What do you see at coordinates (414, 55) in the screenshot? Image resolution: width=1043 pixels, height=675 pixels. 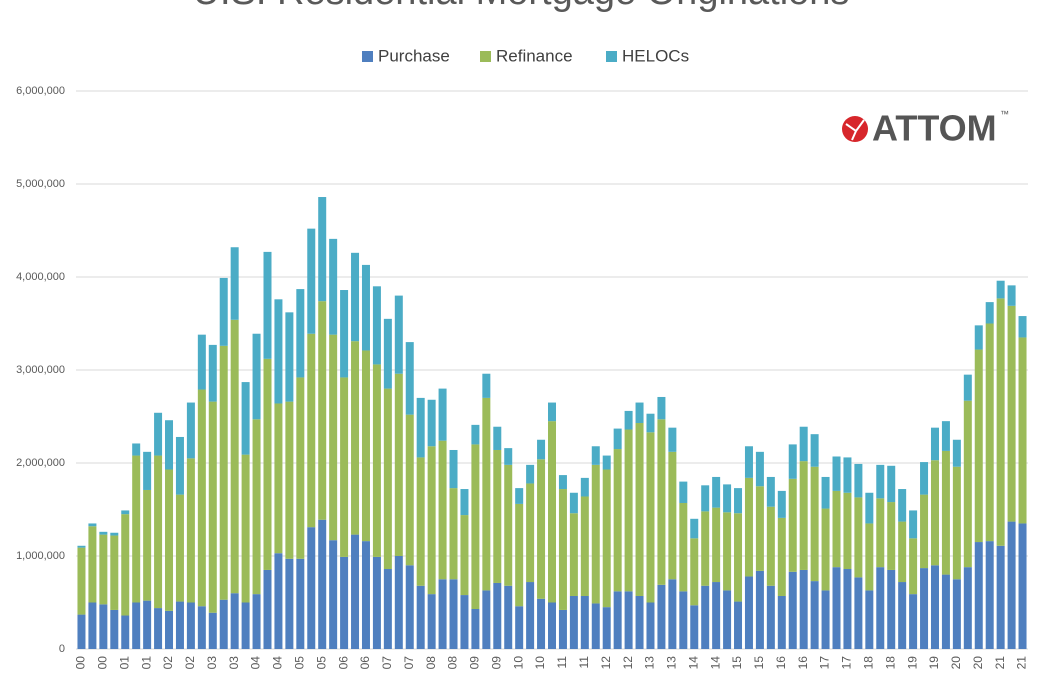 I see `legend-label: Purchase` at bounding box center [414, 55].